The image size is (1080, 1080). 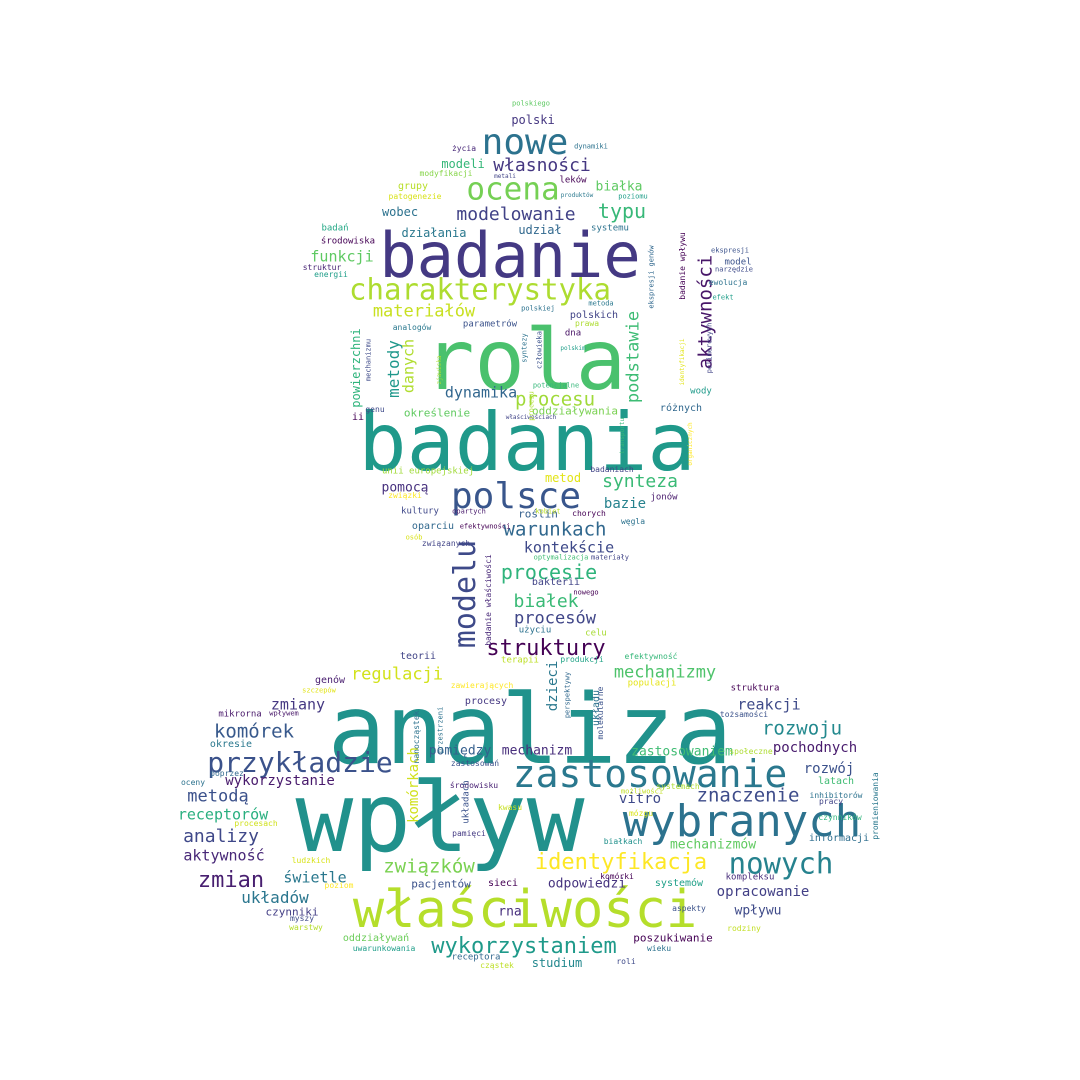 What do you see at coordinates (744, 714) in the screenshot?
I see `word: tożsamości` at bounding box center [744, 714].